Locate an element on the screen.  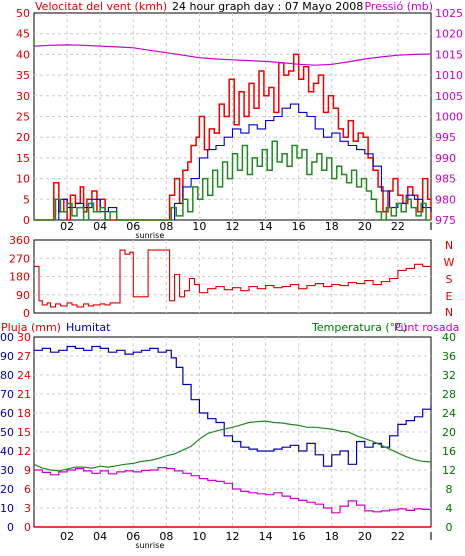
temperature-tick-label-32: 32 is located at coordinates (449, 375).